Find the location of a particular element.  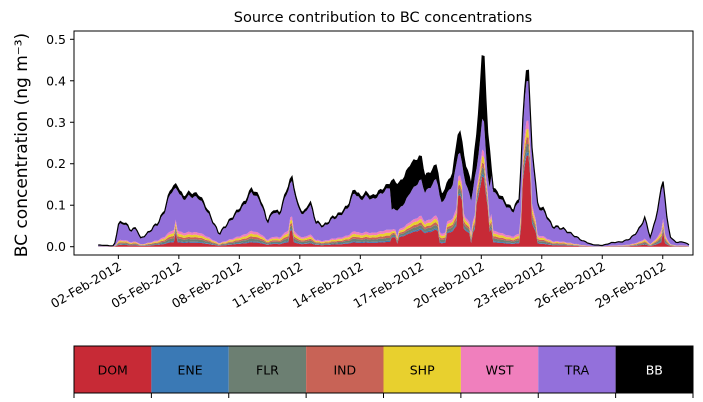

legend-swatch-bb is located at coordinates (654, 369).